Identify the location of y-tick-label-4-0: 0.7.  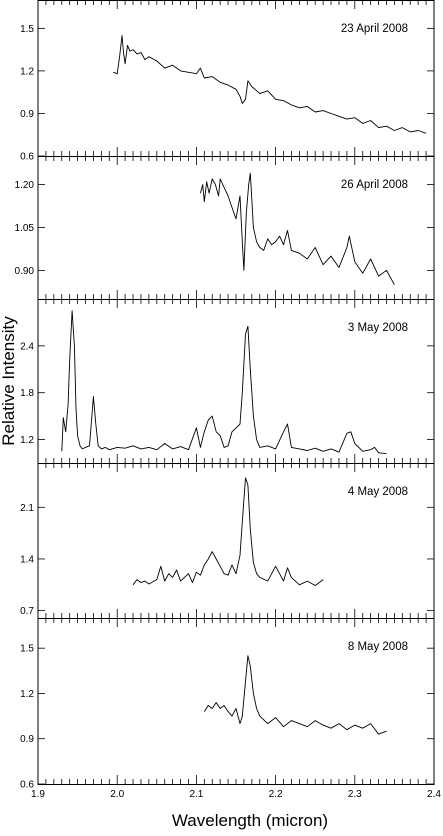
(27, 611).